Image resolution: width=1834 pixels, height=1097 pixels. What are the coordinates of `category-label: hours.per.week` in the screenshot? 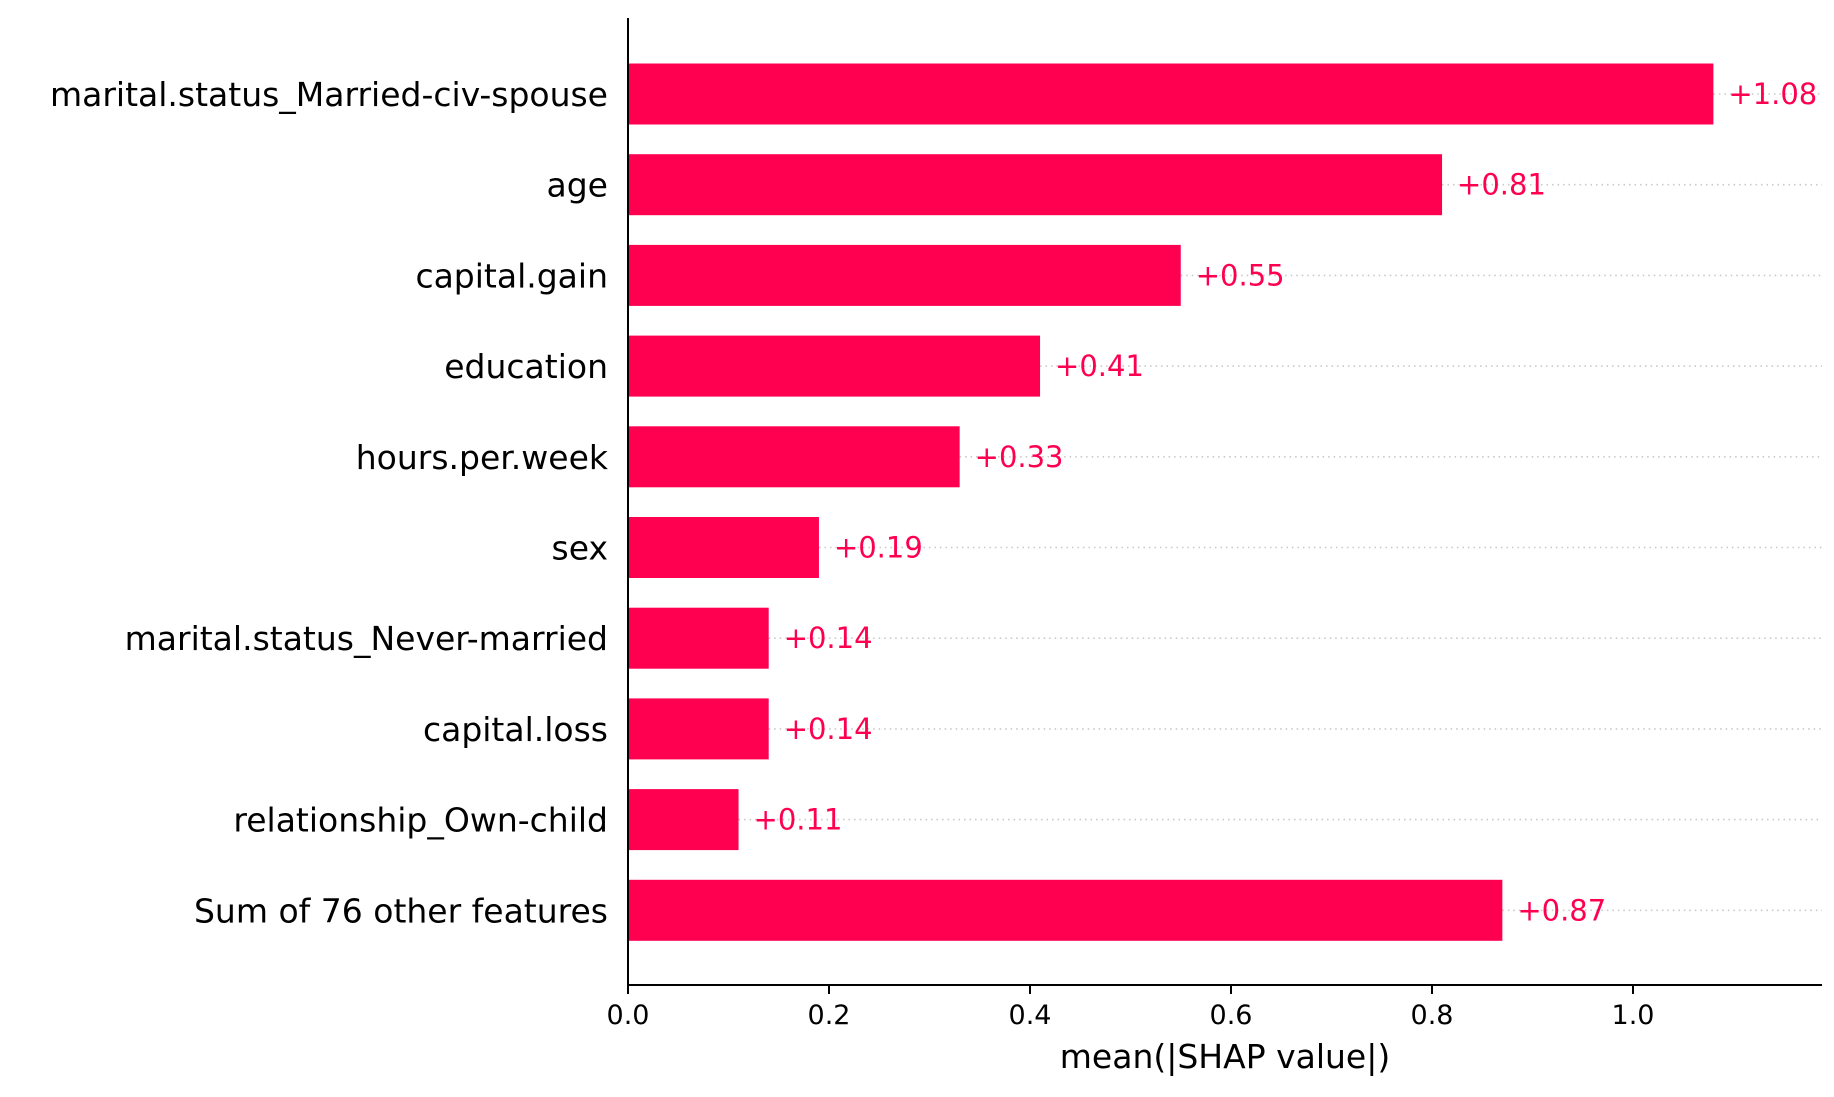 It's located at (482, 457).